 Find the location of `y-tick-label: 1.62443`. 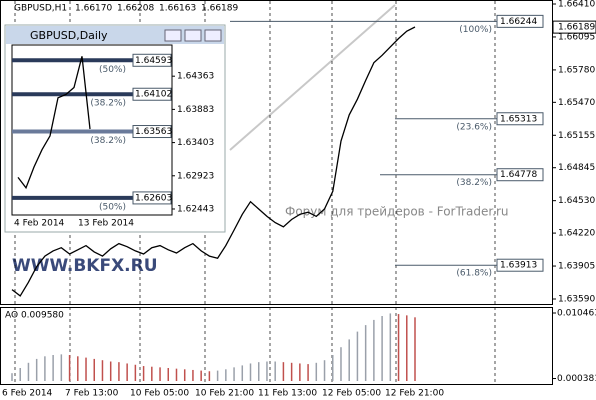

y-tick-label: 1.62443 is located at coordinates (195, 209).